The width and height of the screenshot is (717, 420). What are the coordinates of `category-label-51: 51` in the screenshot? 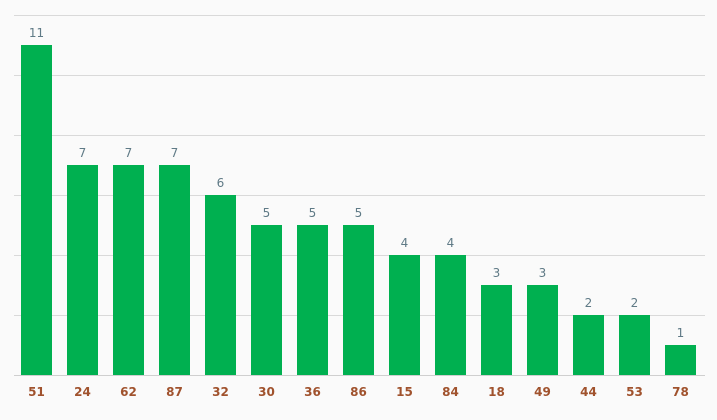 It's located at (36, 392).